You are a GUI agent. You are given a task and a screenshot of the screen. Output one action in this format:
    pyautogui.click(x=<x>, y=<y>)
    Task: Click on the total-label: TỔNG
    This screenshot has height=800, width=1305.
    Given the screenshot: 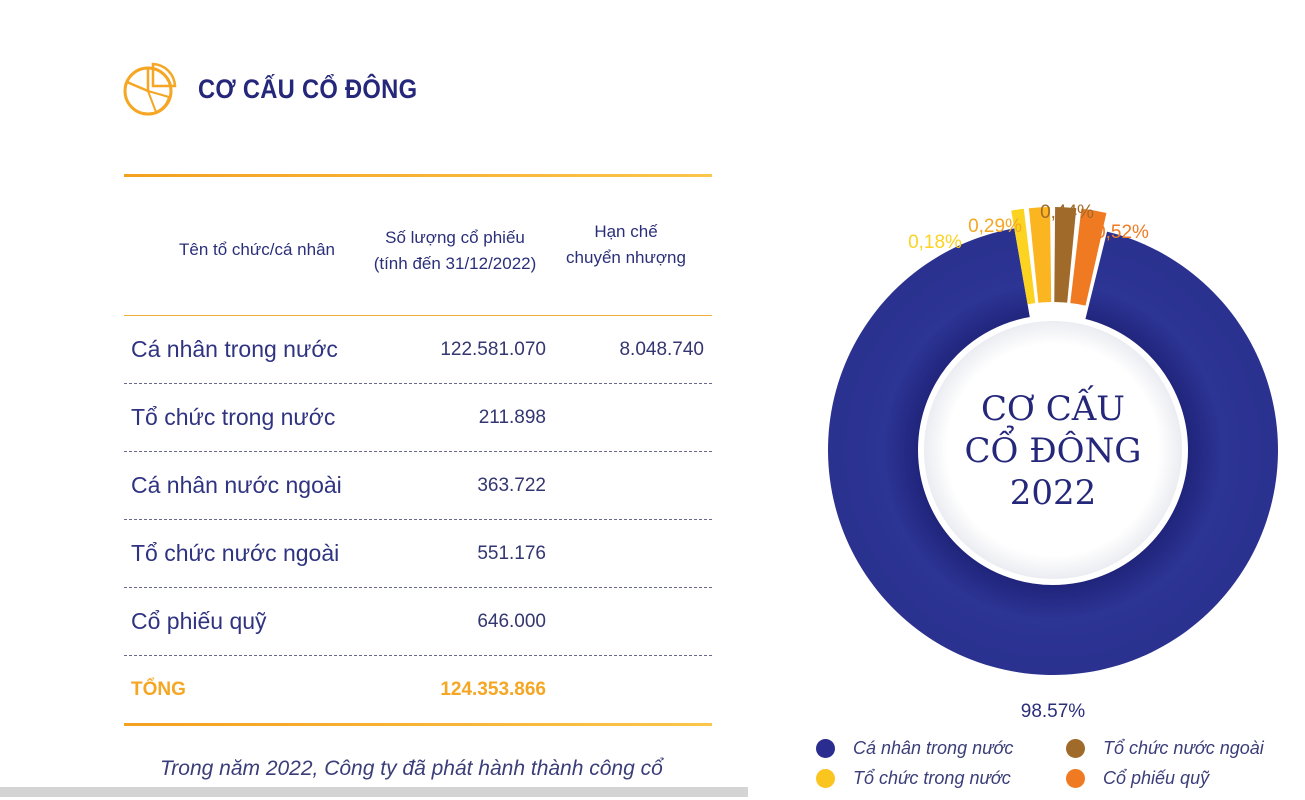 What is the action you would take?
    pyautogui.click(x=158, y=689)
    